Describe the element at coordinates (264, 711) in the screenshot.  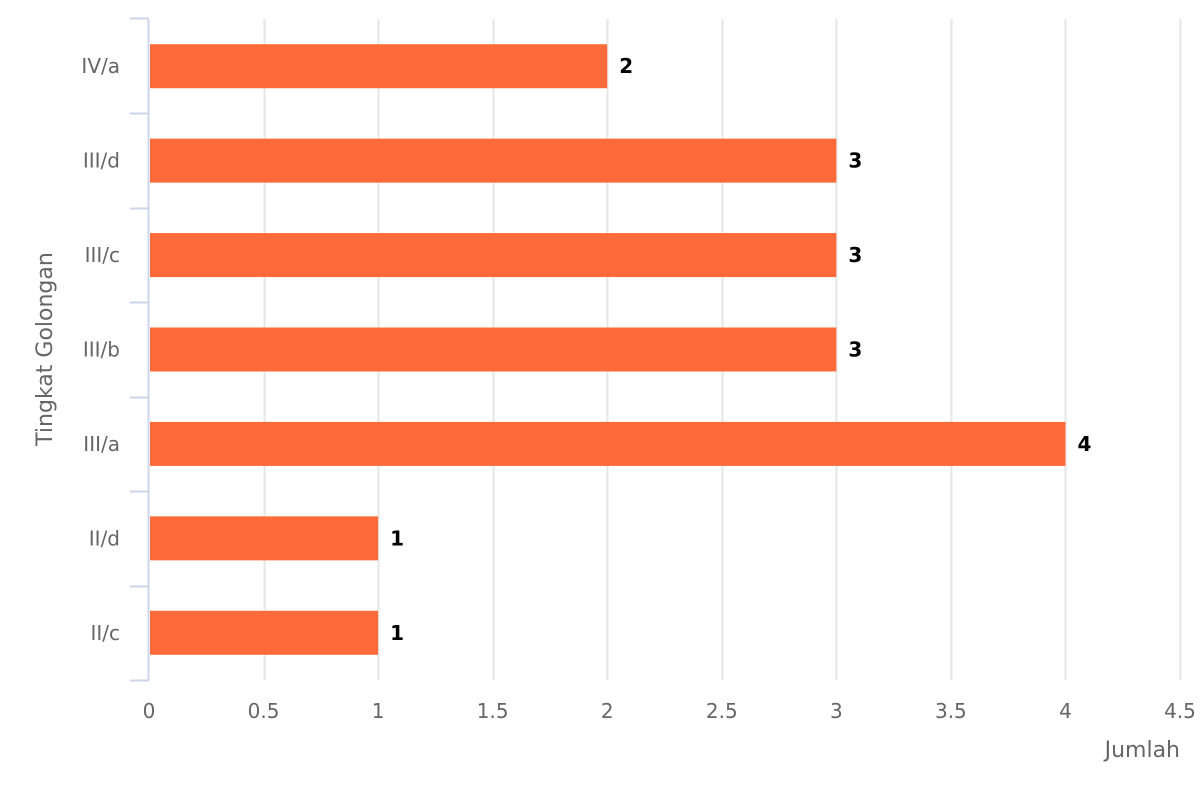
I see `x-tick-label: 0.5` at that location.